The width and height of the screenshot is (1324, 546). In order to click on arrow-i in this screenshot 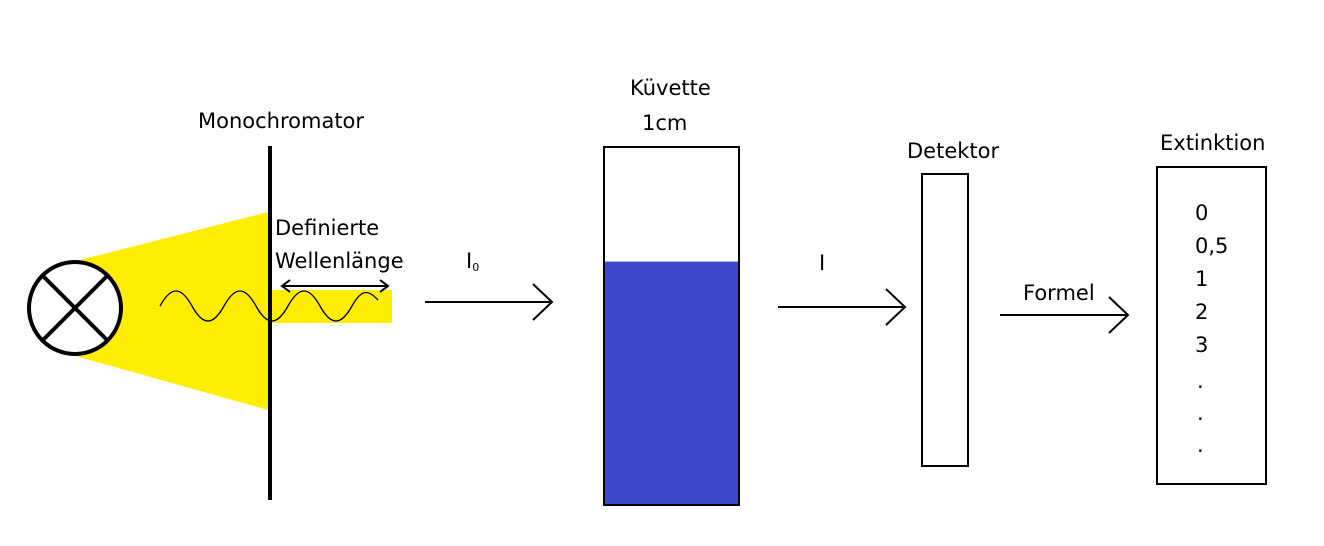, I will do `click(841, 307)`.